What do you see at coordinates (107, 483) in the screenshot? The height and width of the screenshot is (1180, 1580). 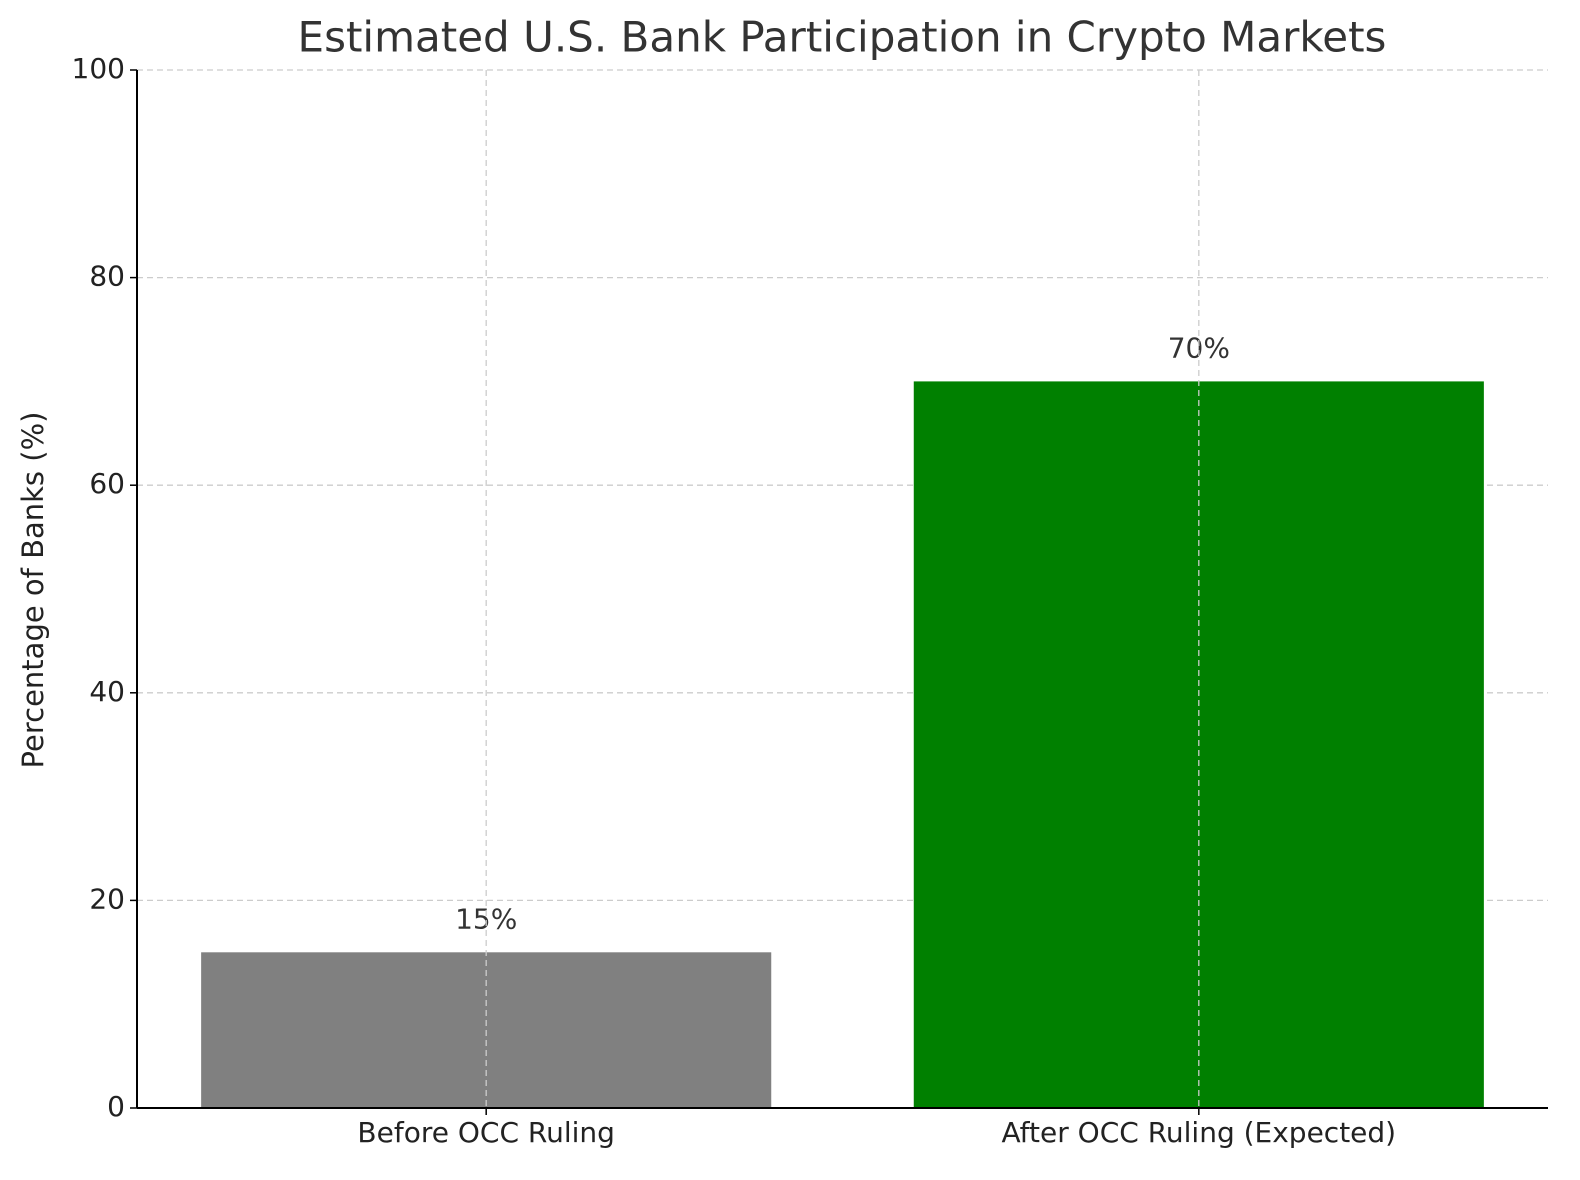 I see `y-tick-label: 60` at bounding box center [107, 483].